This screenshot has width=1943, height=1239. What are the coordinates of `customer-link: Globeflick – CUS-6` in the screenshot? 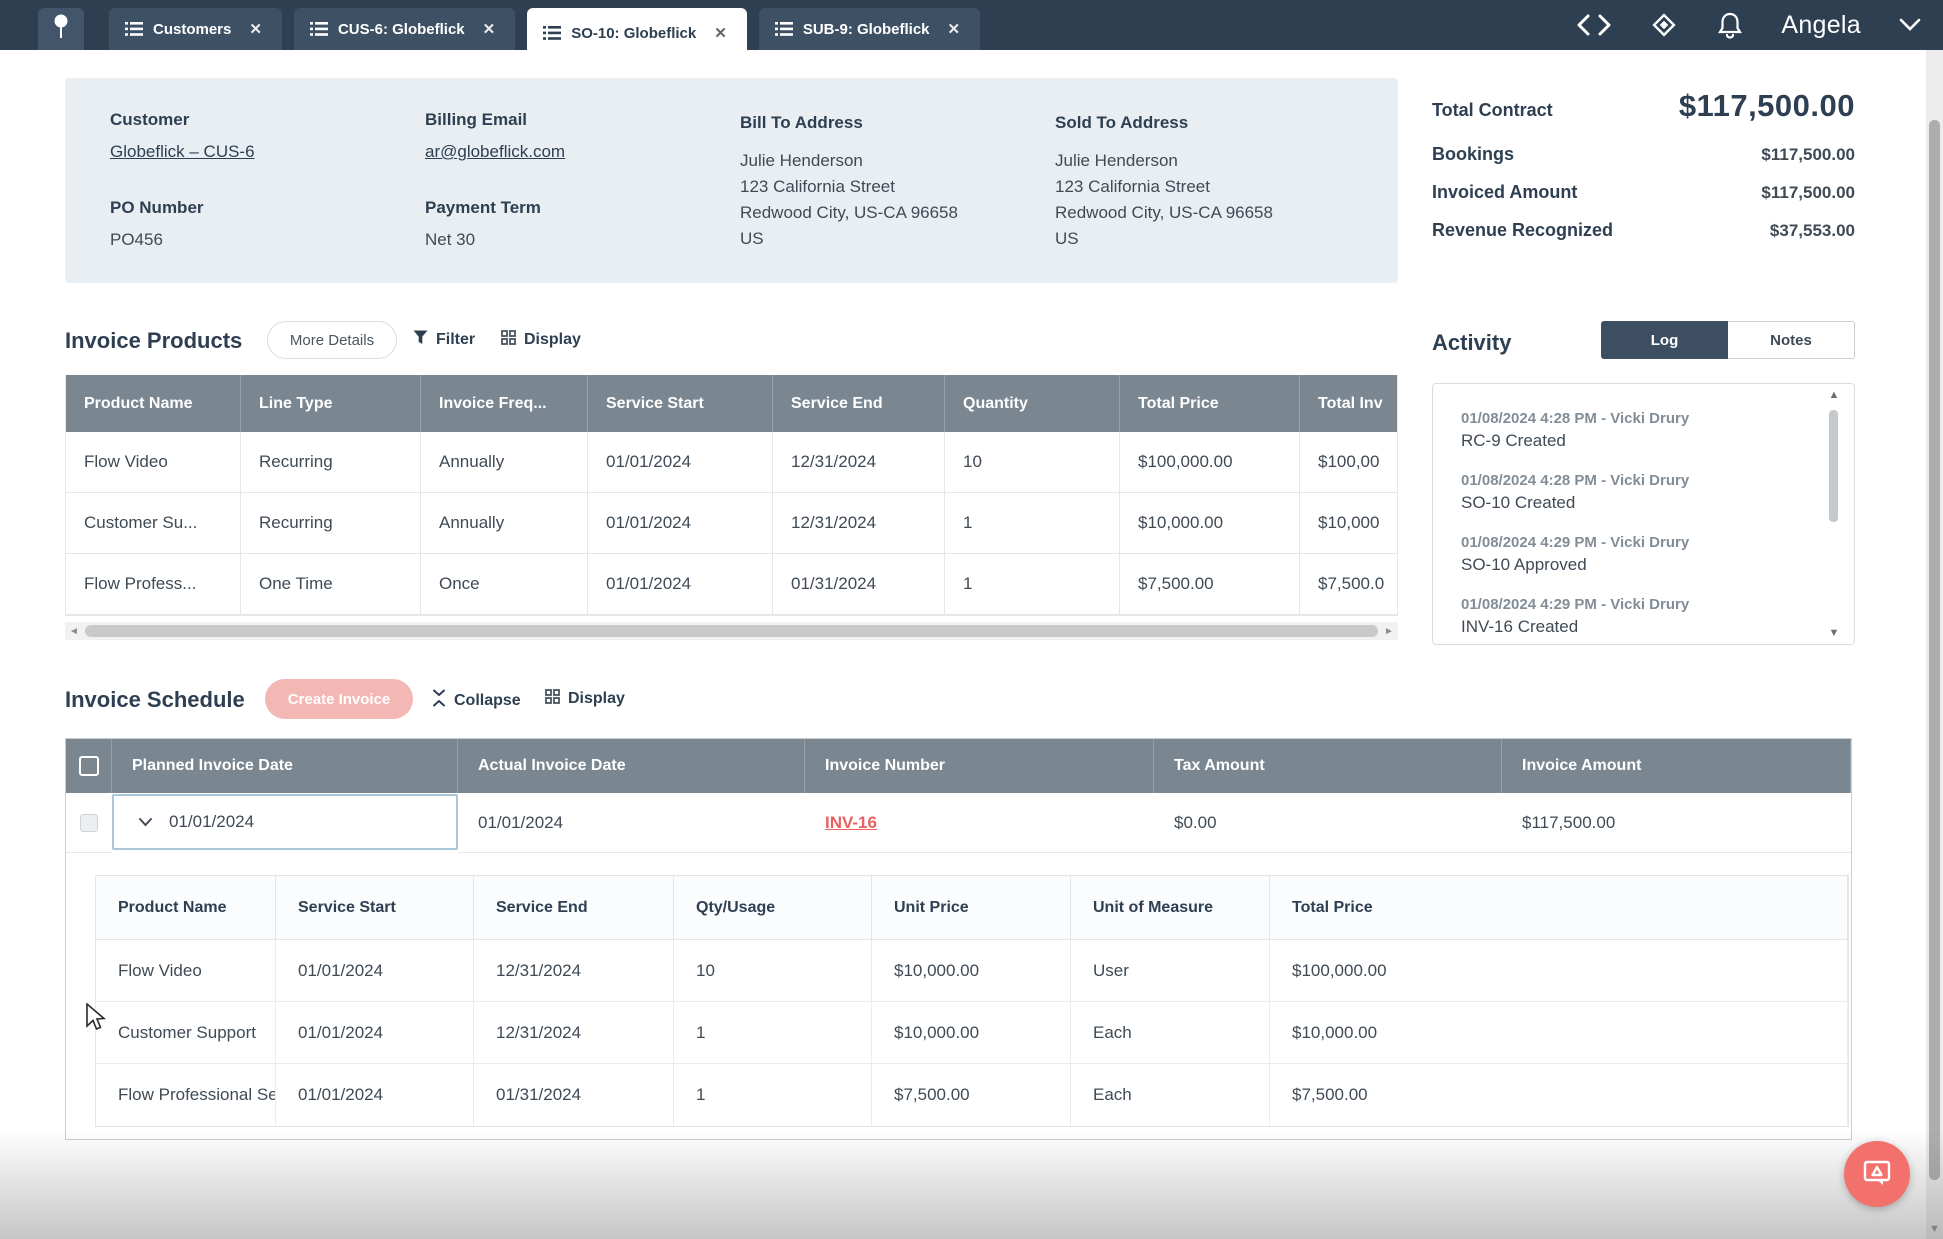 It's located at (182, 151).